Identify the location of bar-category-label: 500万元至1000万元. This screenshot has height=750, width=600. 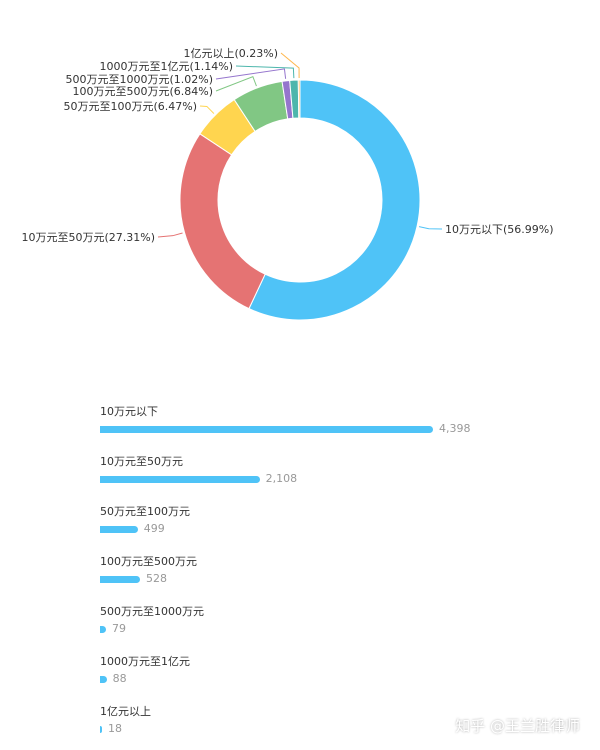
(152, 611).